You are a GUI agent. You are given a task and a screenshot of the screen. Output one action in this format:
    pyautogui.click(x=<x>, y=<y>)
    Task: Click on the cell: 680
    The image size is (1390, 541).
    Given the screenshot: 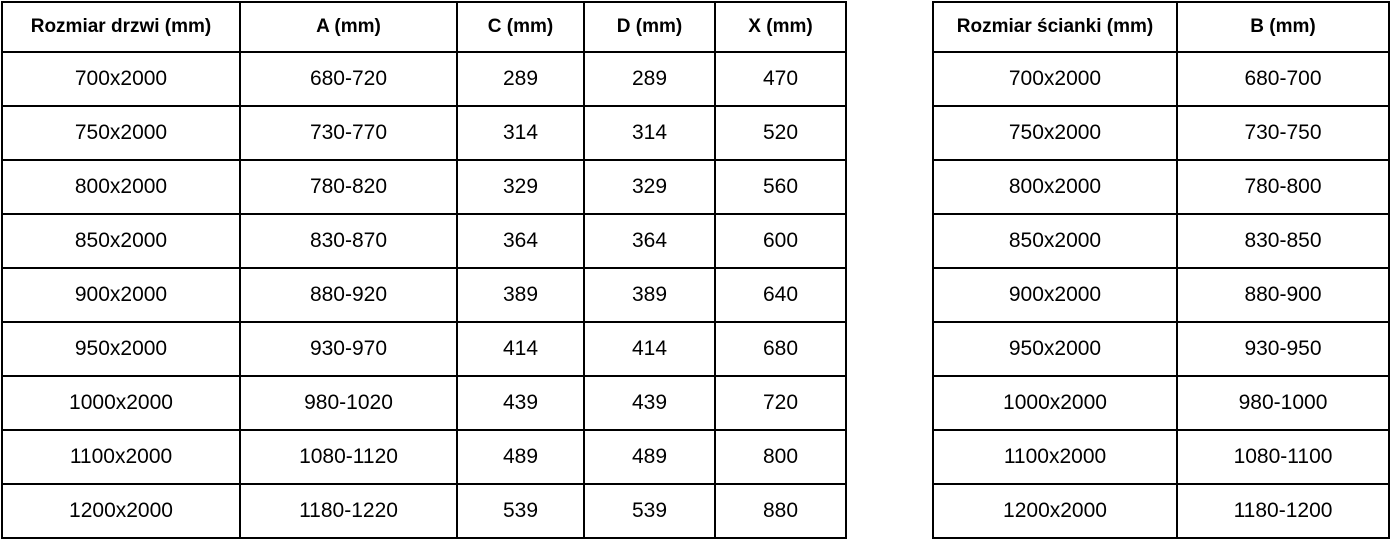 What is the action you would take?
    pyautogui.click(x=780, y=349)
    